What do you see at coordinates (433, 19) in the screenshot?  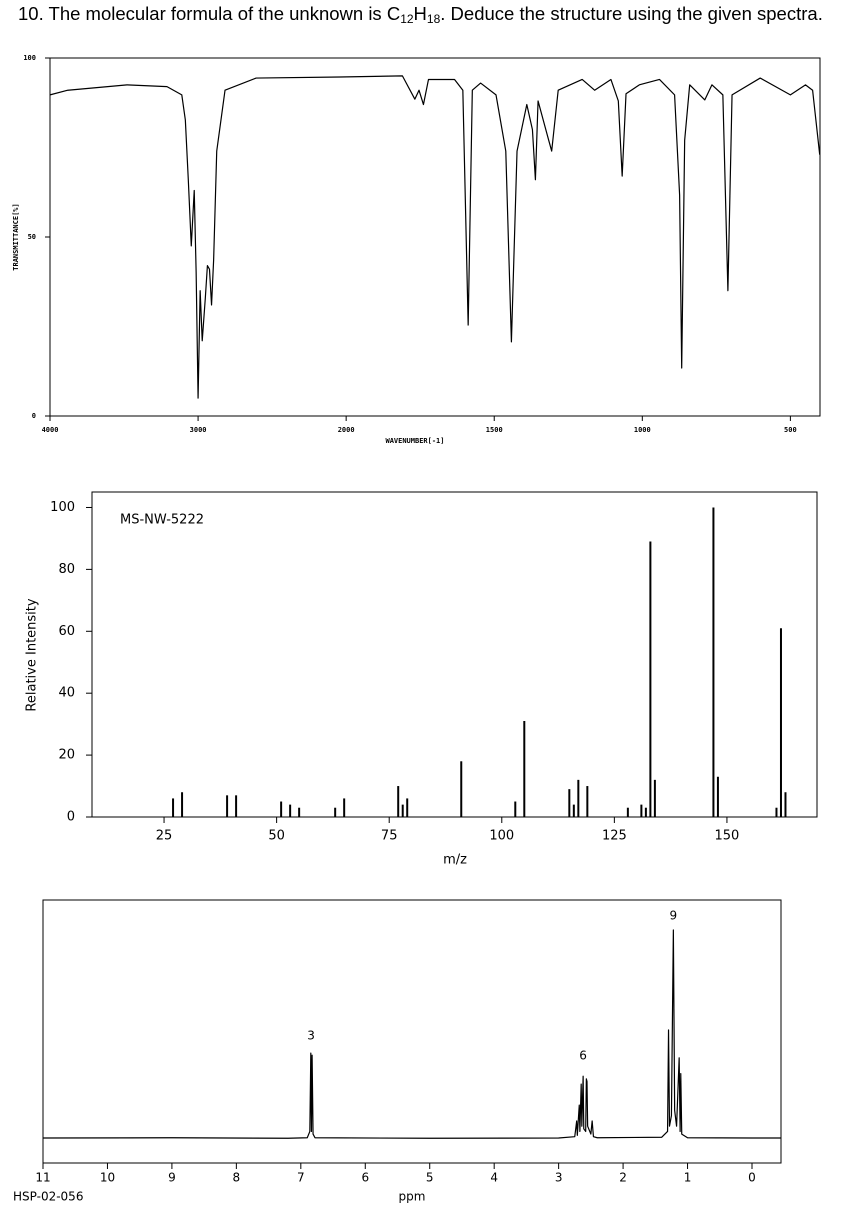 I see `subscript: 18` at bounding box center [433, 19].